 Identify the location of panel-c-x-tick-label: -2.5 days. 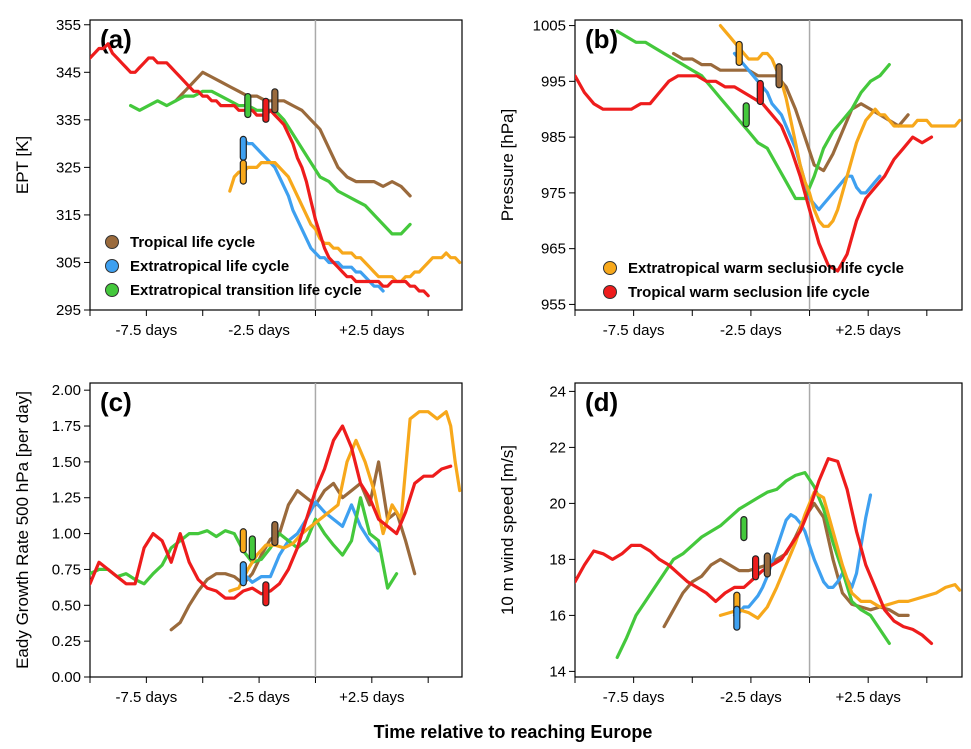
(259, 697).